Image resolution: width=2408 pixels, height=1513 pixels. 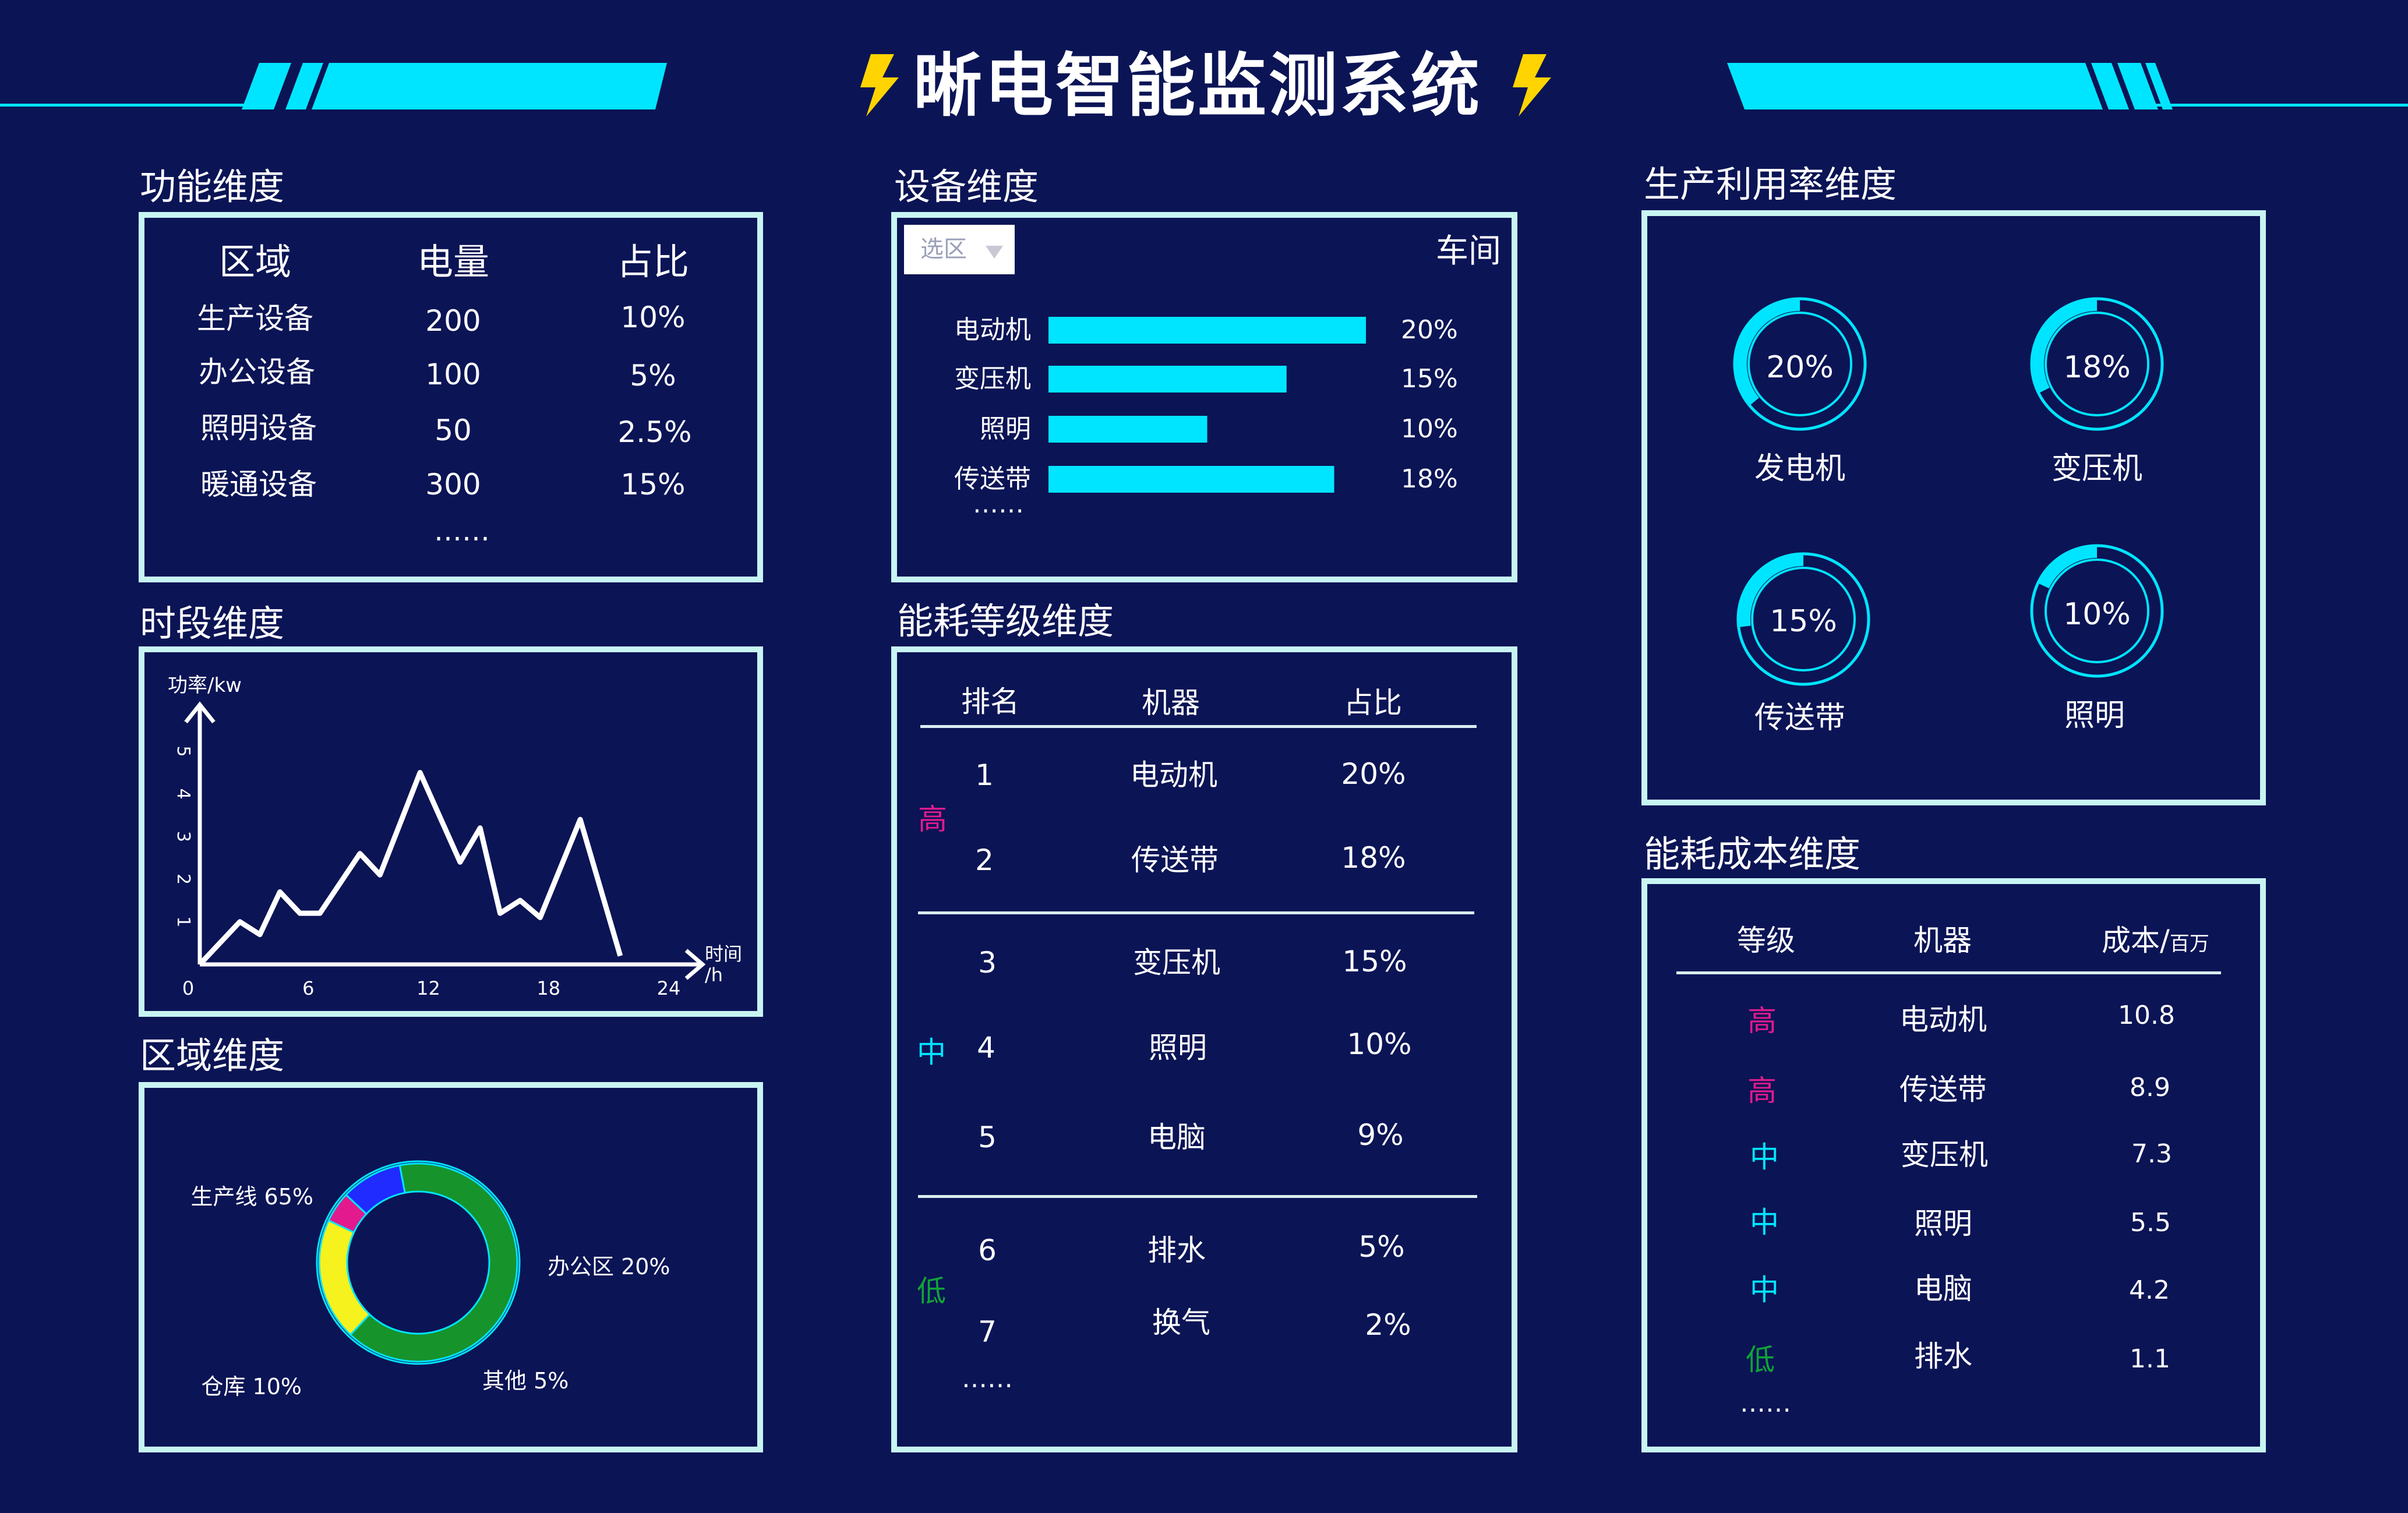 I want to click on zone-select-label: 选区, so click(x=943, y=249).